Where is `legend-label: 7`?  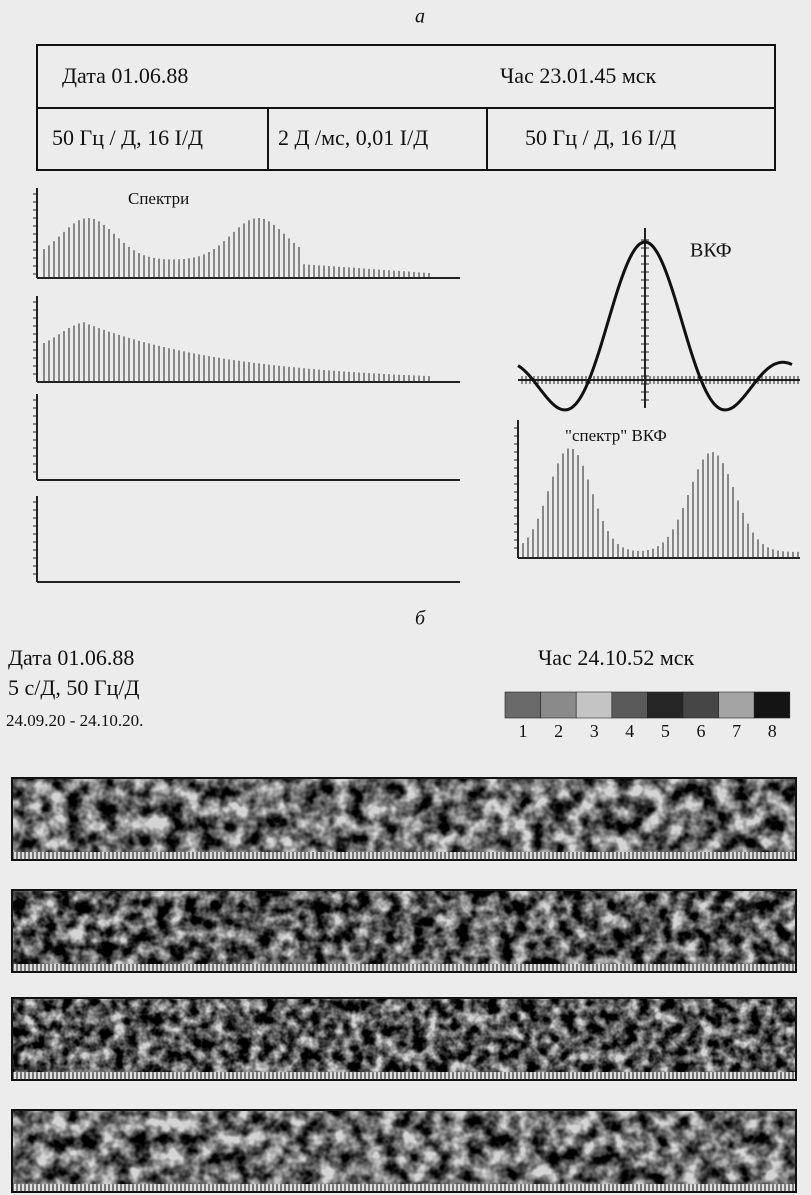 legend-label: 7 is located at coordinates (736, 731).